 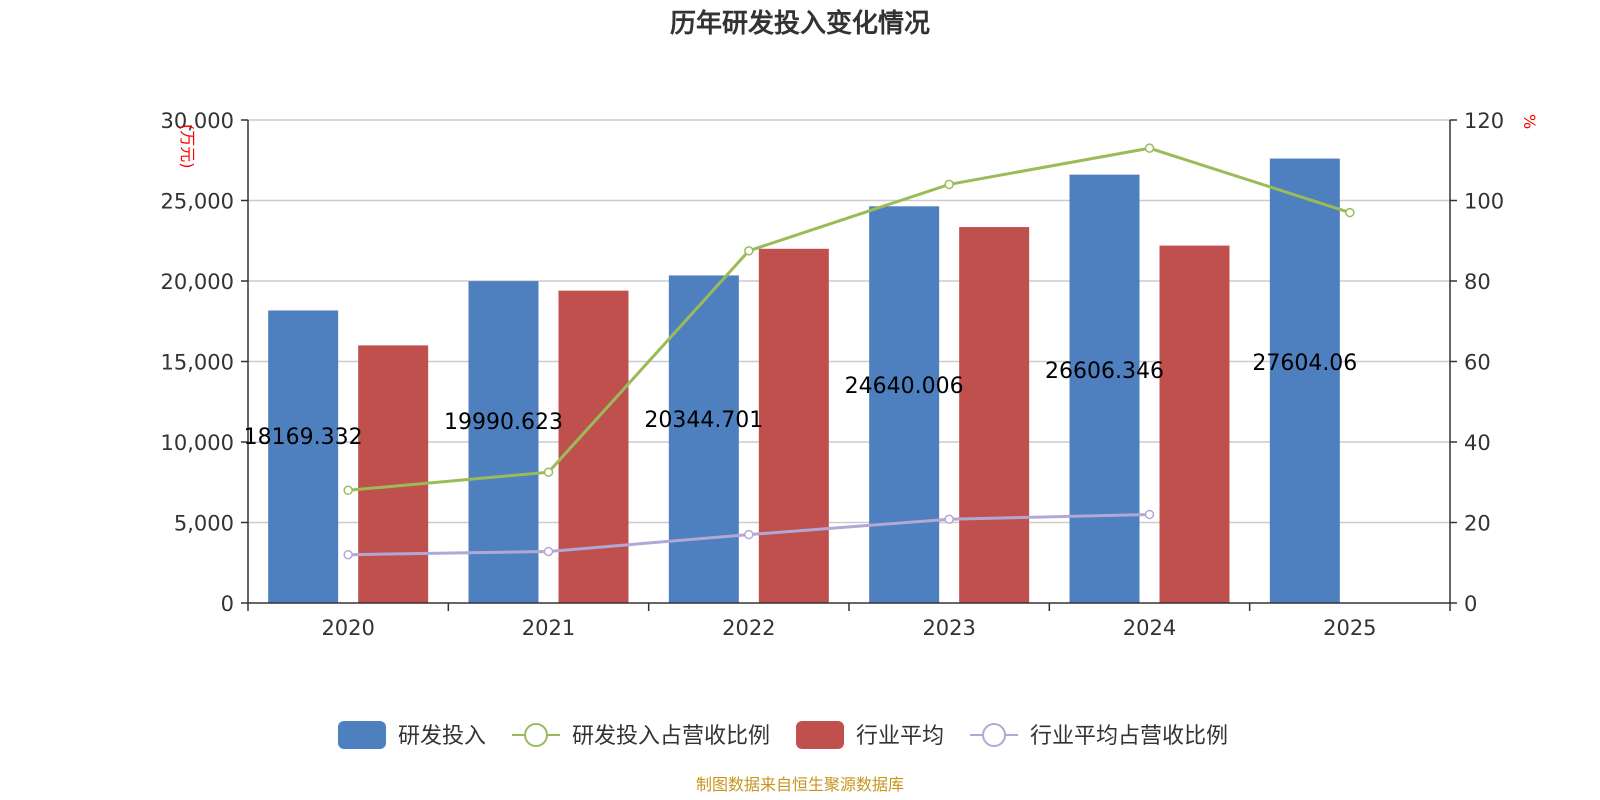 I want to click on source-note: 制图数据来自恒生聚源数据库, so click(x=800, y=784).